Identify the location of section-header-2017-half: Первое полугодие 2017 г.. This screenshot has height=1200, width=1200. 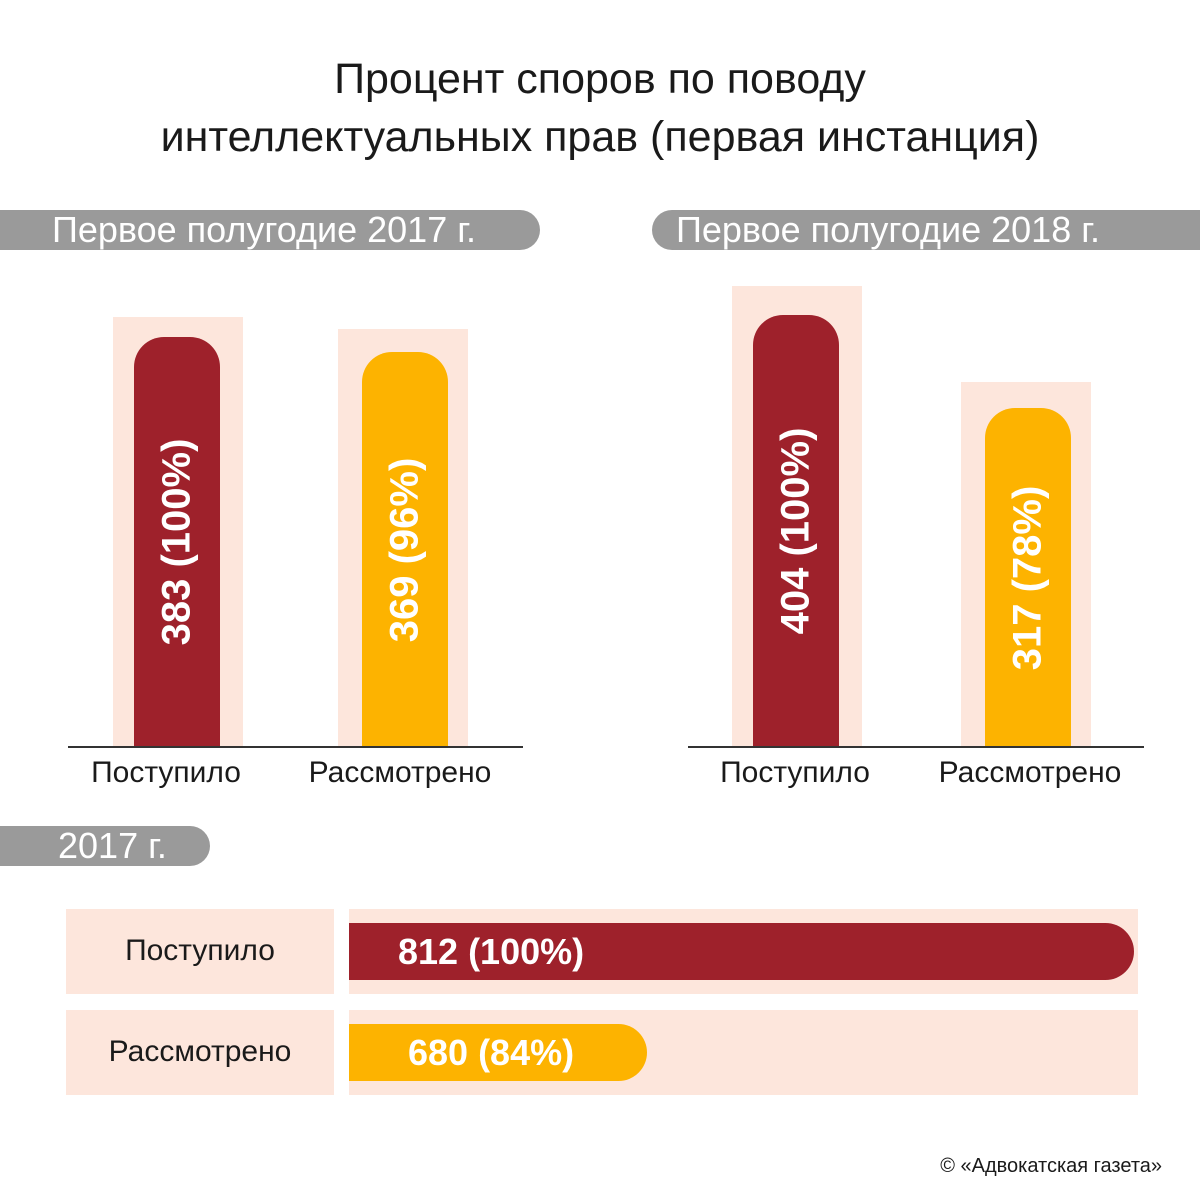
(270, 230).